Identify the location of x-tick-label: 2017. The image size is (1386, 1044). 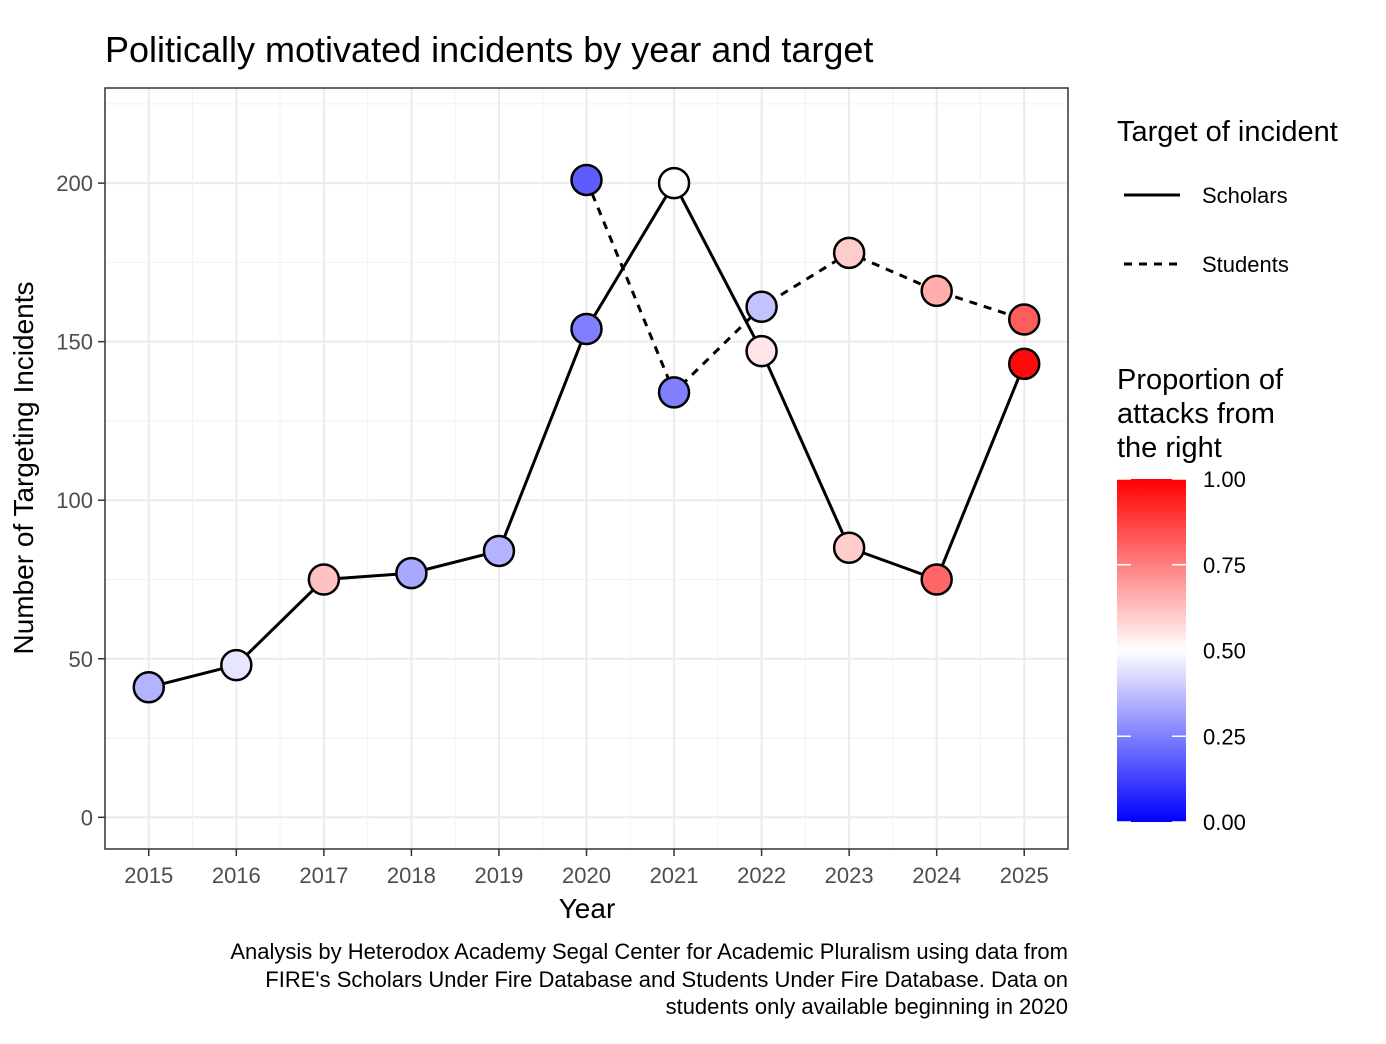
(323, 875).